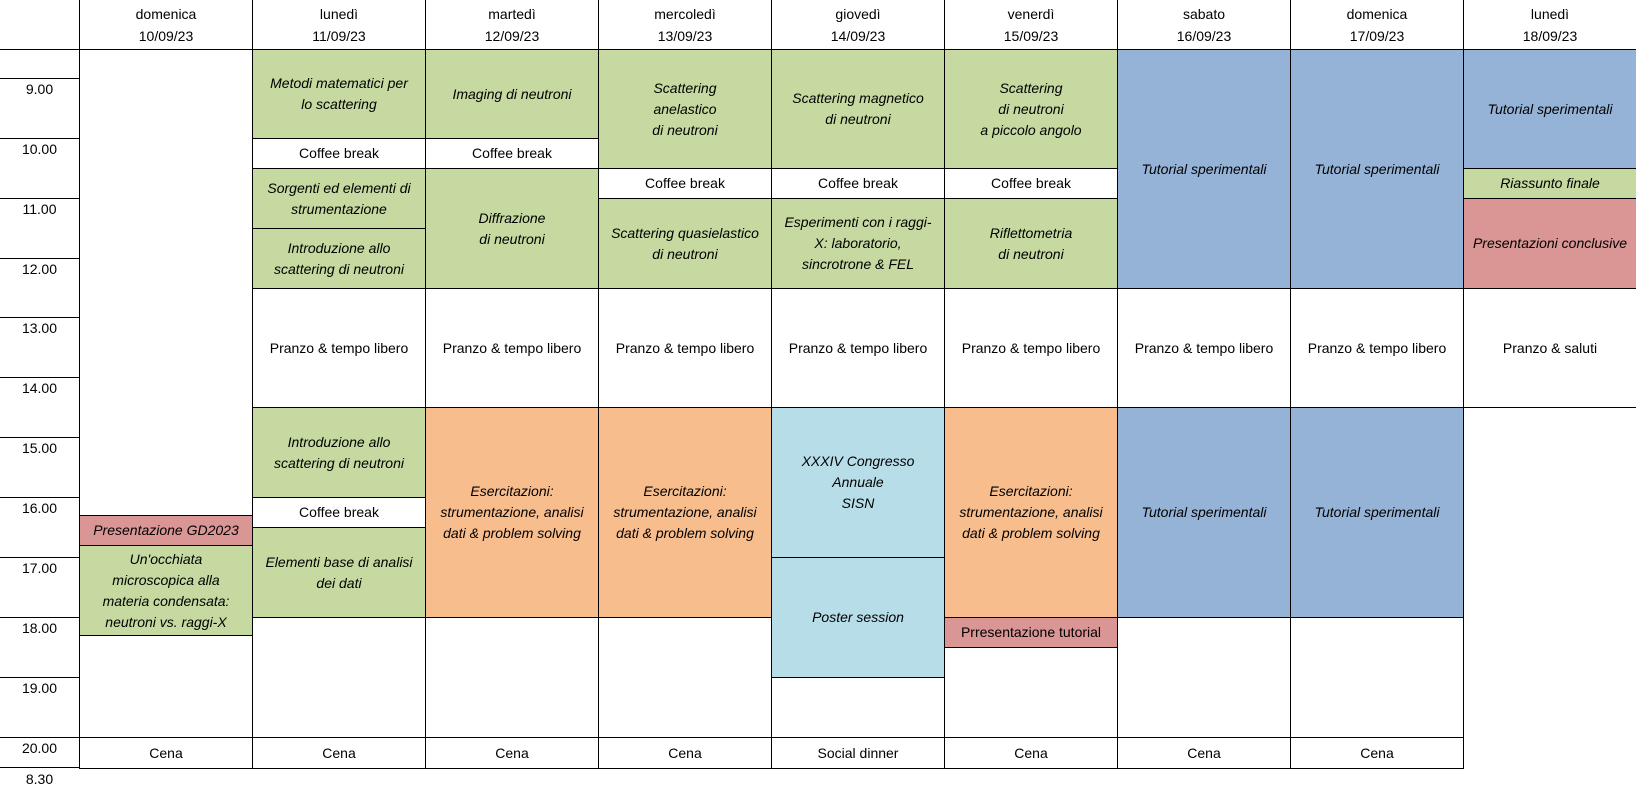 The image size is (1636, 789). Describe the element at coordinates (858, 25) in the screenshot. I see `day-header: giovedì 14/09/23` at that location.